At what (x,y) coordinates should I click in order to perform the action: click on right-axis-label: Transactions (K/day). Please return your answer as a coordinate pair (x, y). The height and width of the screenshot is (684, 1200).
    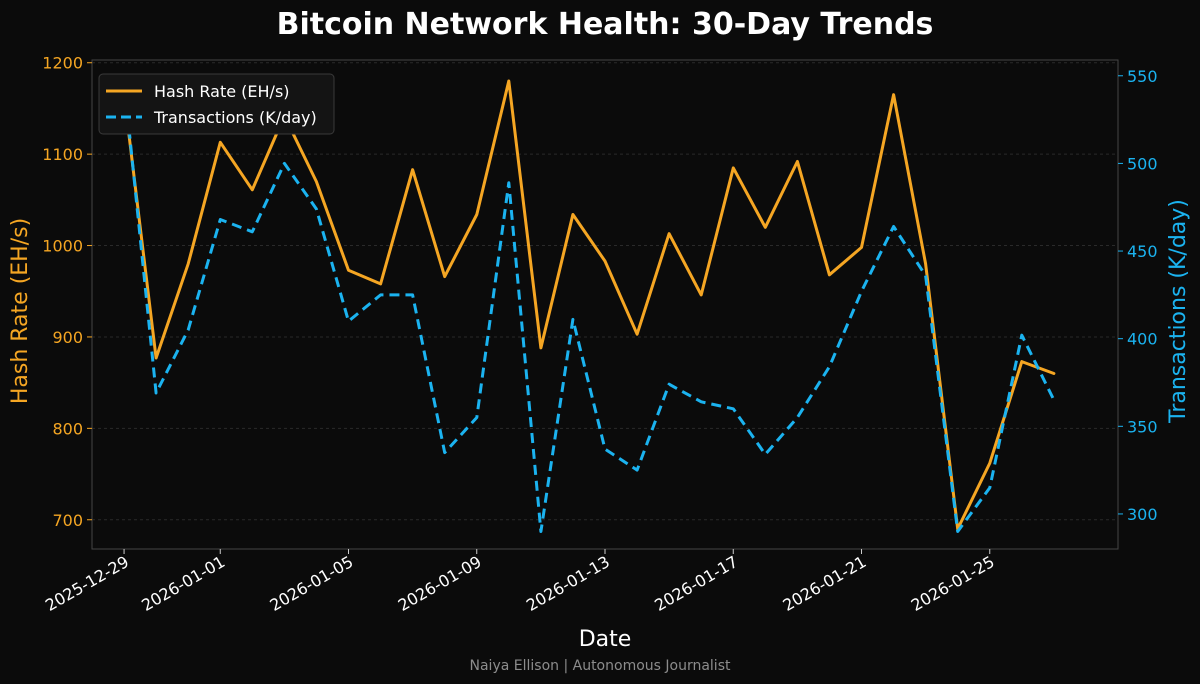
    Looking at the image, I should click on (1178, 311).